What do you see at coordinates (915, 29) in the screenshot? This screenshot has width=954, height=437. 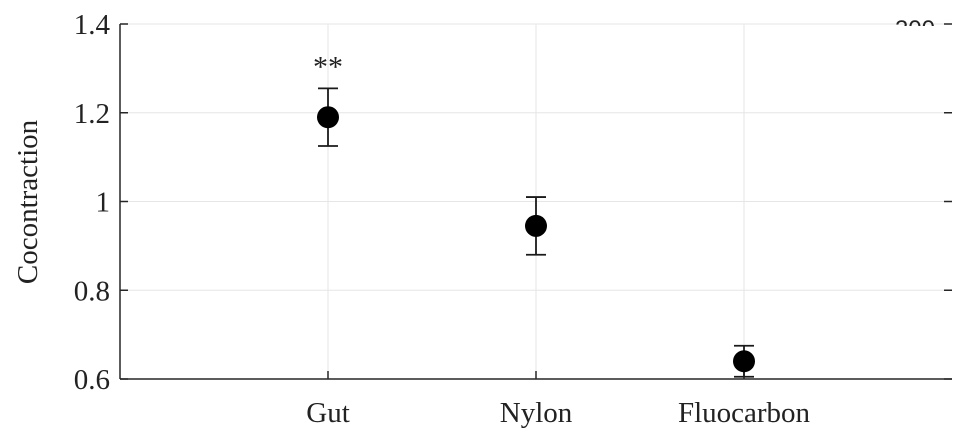 I see `corner-annotation: 300` at bounding box center [915, 29].